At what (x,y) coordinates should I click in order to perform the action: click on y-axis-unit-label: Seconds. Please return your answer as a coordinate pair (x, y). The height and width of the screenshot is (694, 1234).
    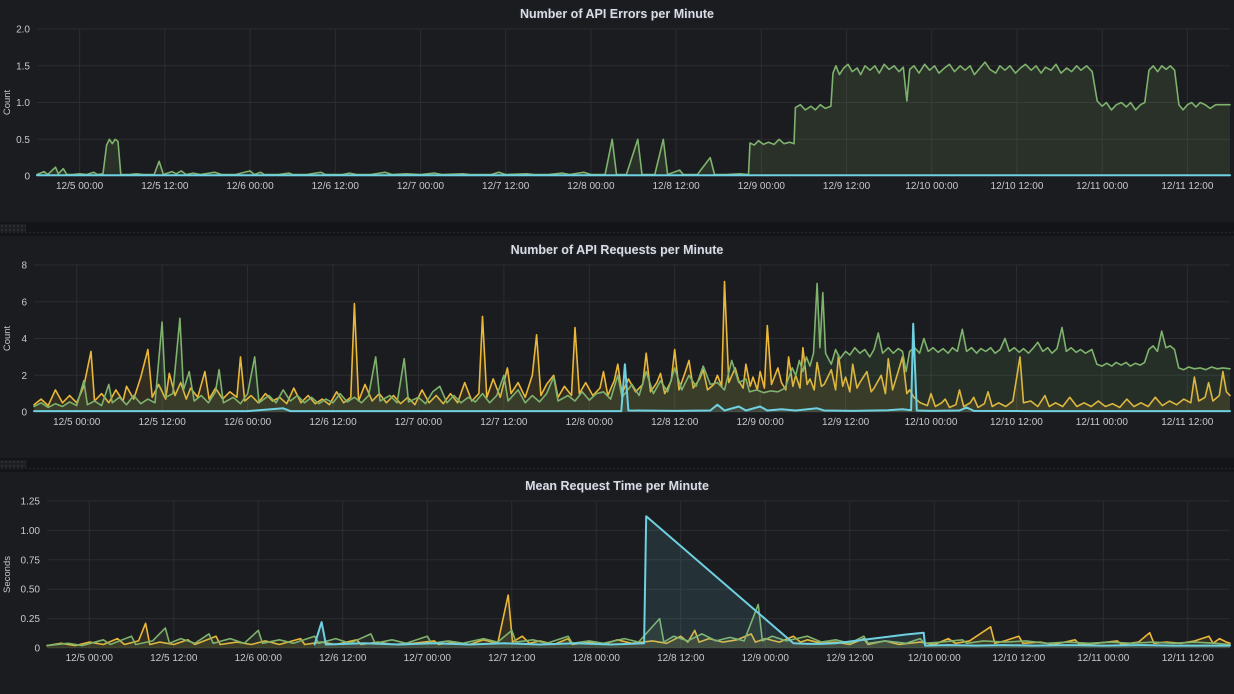
    Looking at the image, I should click on (7, 574).